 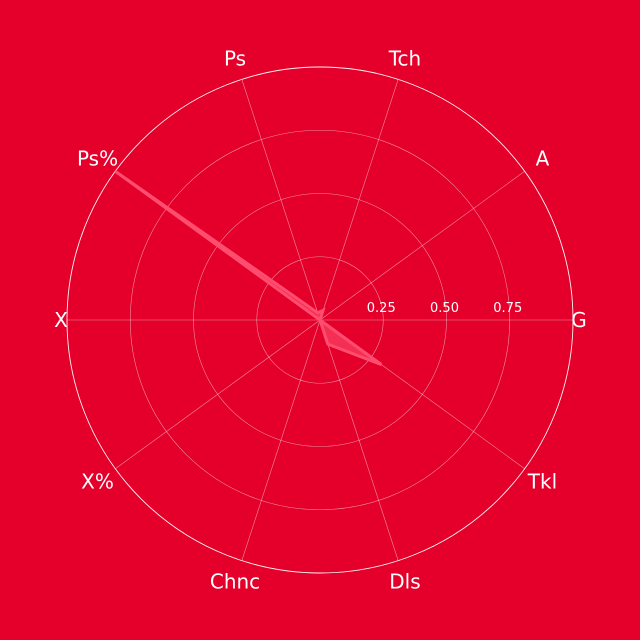 What do you see at coordinates (444, 308) in the screenshot?
I see `ring-label-1: 0.50` at bounding box center [444, 308].